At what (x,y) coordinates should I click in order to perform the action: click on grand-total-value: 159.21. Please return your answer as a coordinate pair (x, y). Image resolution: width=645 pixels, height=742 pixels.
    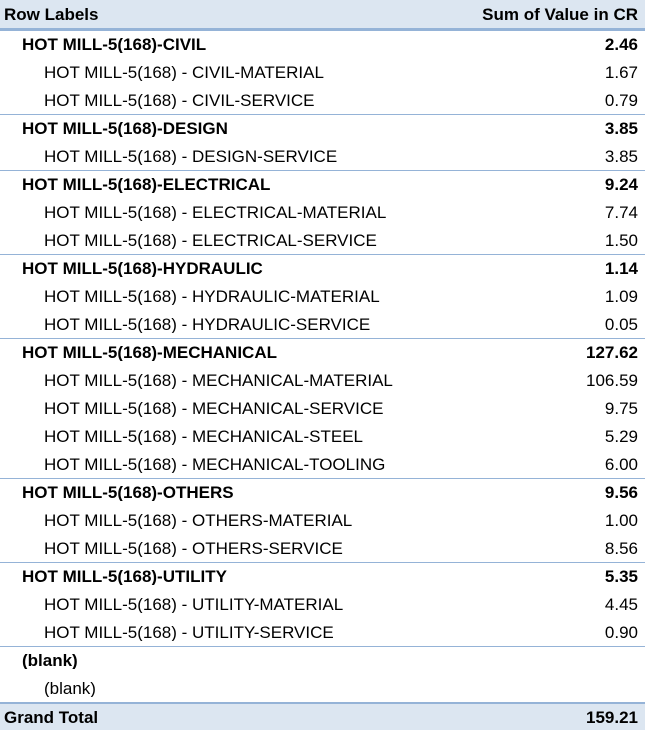
    Looking at the image, I should click on (612, 717).